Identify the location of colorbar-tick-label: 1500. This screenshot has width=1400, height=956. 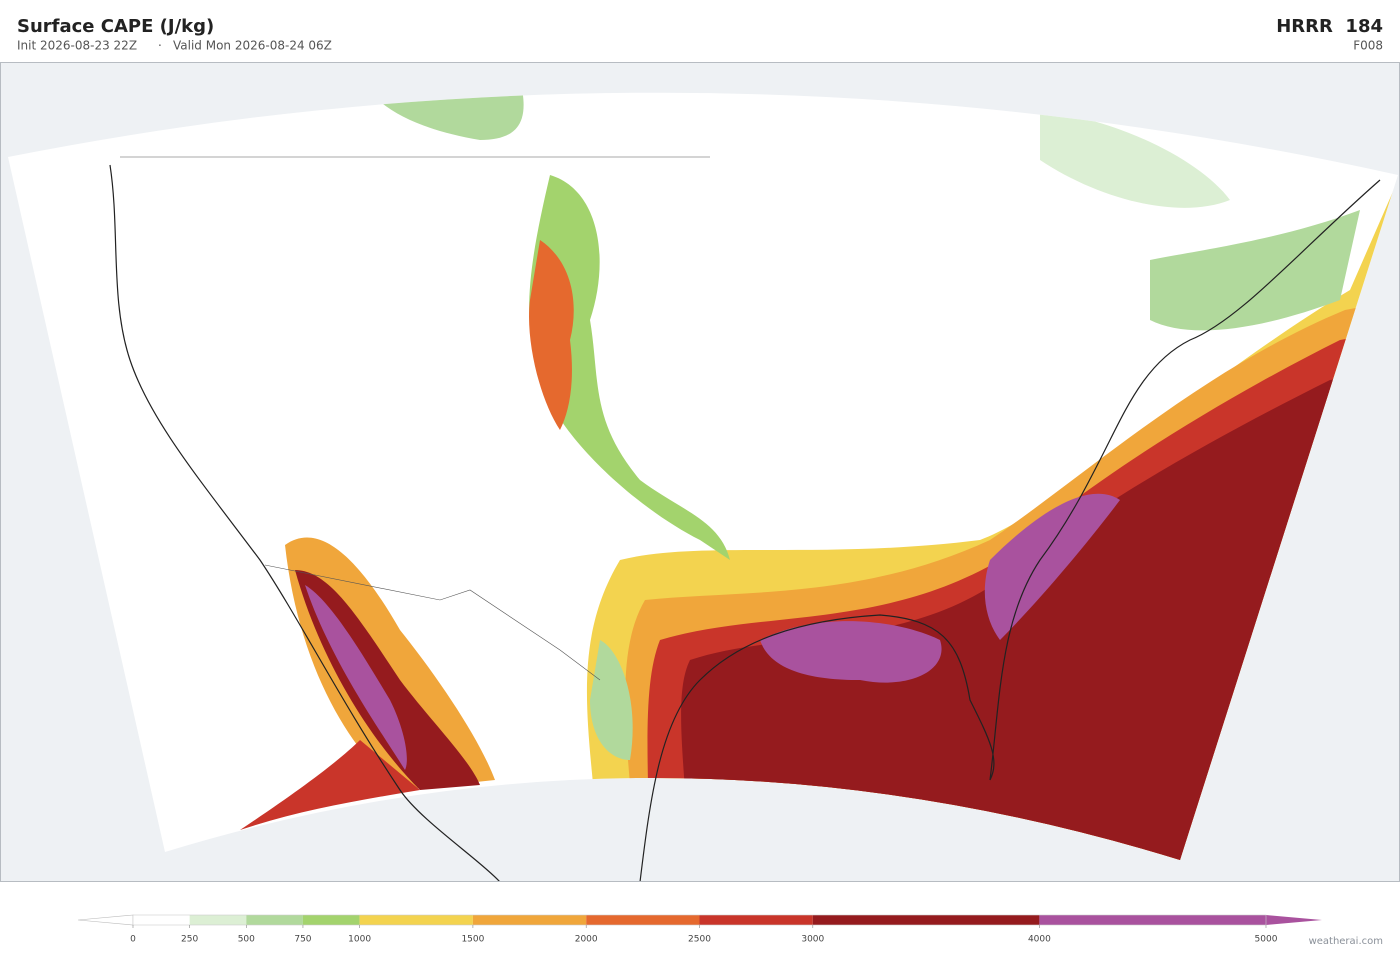
(472, 940).